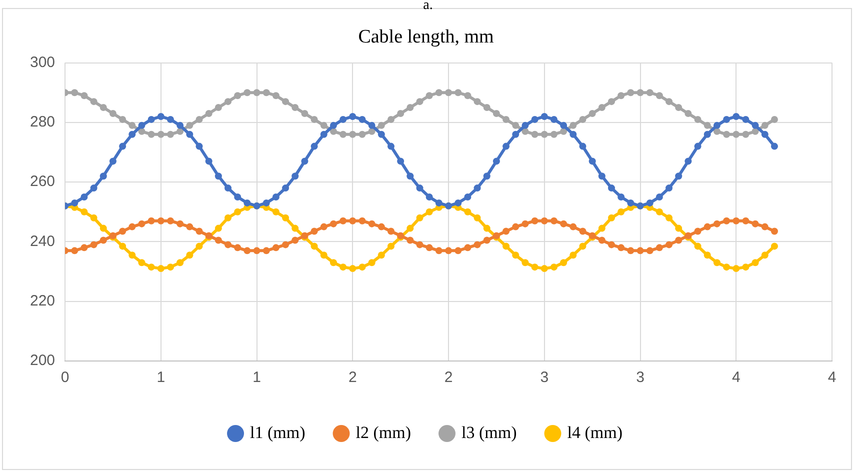 This screenshot has height=472, width=856. What do you see at coordinates (489, 432) in the screenshot?
I see `legend-label: l3 (mm)` at bounding box center [489, 432].